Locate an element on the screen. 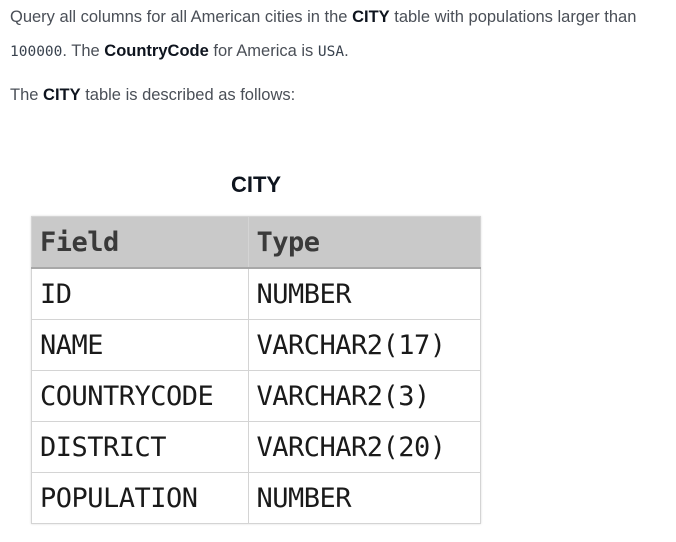 The width and height of the screenshot is (676, 542). statement-text: table is described as follows: is located at coordinates (188, 95).